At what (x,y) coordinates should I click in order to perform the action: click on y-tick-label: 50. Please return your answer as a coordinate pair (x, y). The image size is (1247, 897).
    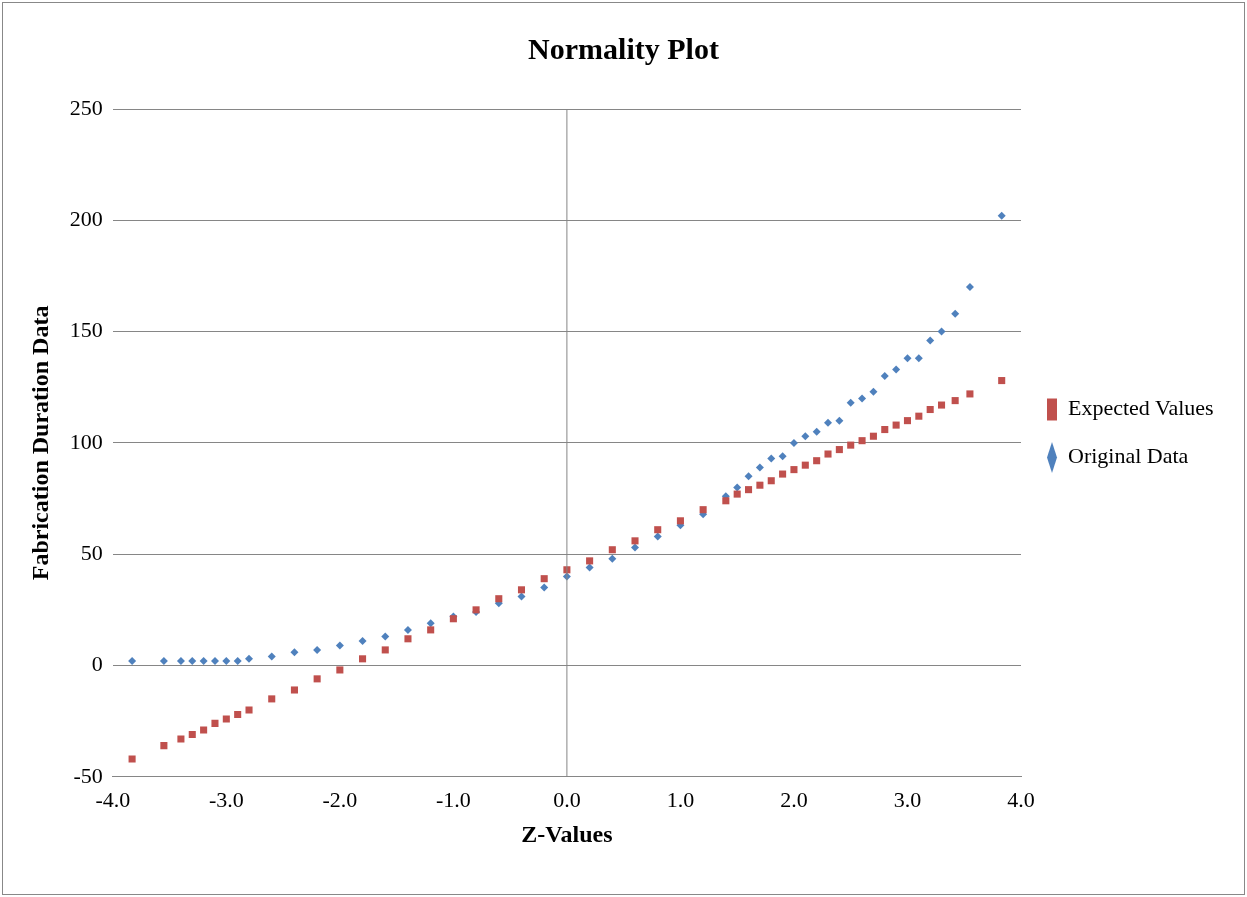
    Looking at the image, I should click on (91, 552).